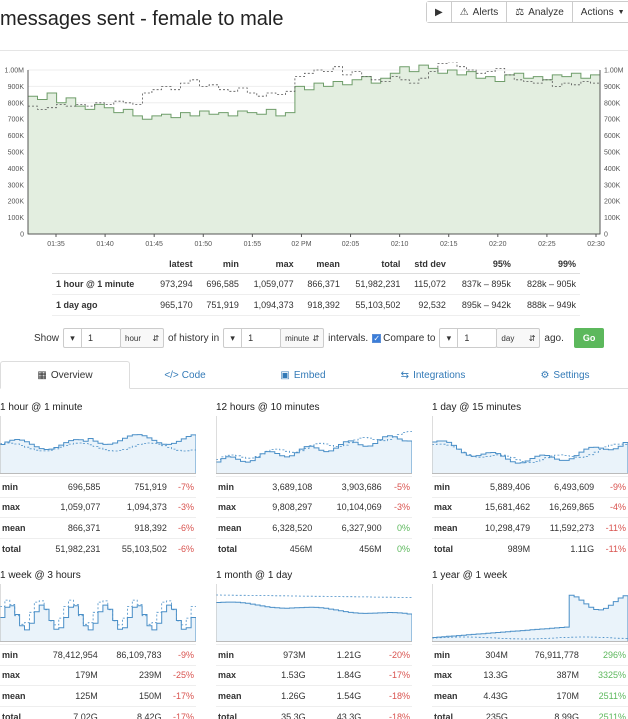  What do you see at coordinates (604, 712) in the screenshot?
I see `percent-change: 2511%` at bounding box center [604, 712].